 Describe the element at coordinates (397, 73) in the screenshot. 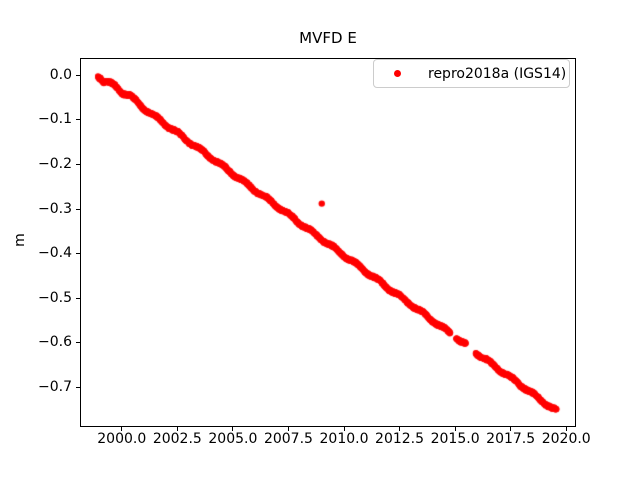

I see `legend-marker-dot` at that location.